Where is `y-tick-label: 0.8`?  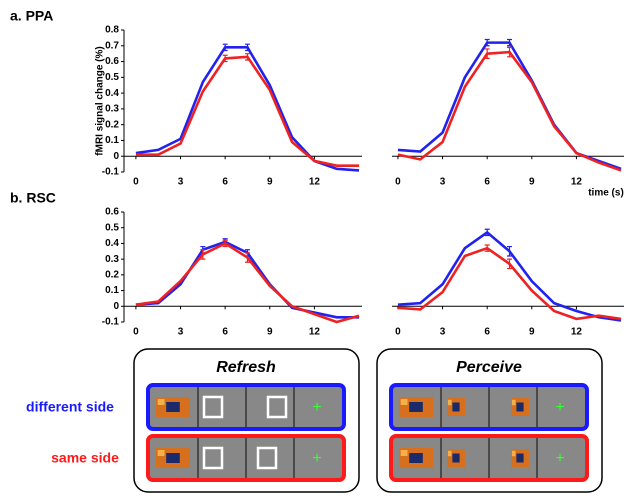 y-tick-label: 0.8 is located at coordinates (112, 30).